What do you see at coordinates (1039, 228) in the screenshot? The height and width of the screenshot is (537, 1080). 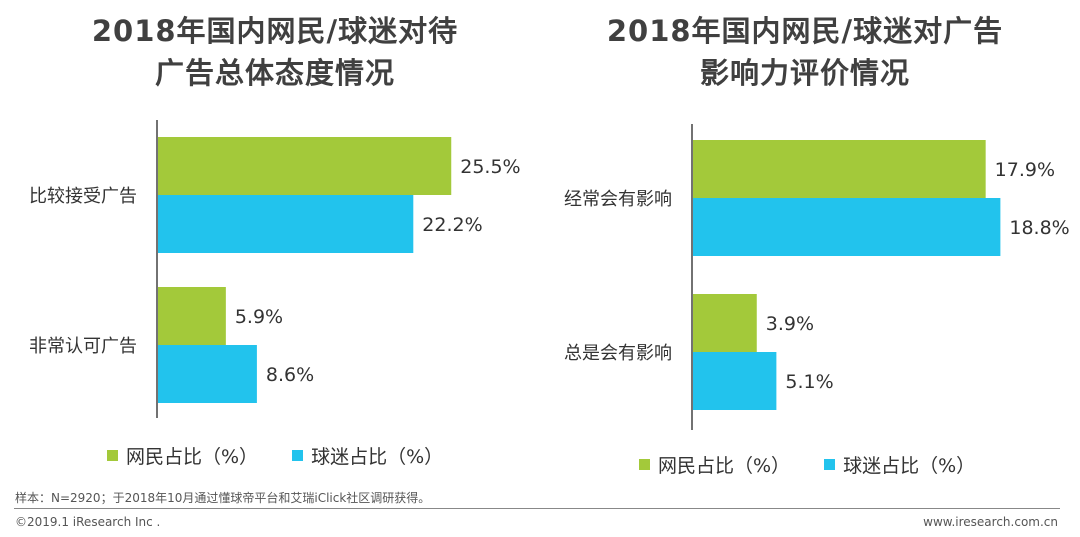 I see `data-label-fan-1: 18.8%` at bounding box center [1039, 228].